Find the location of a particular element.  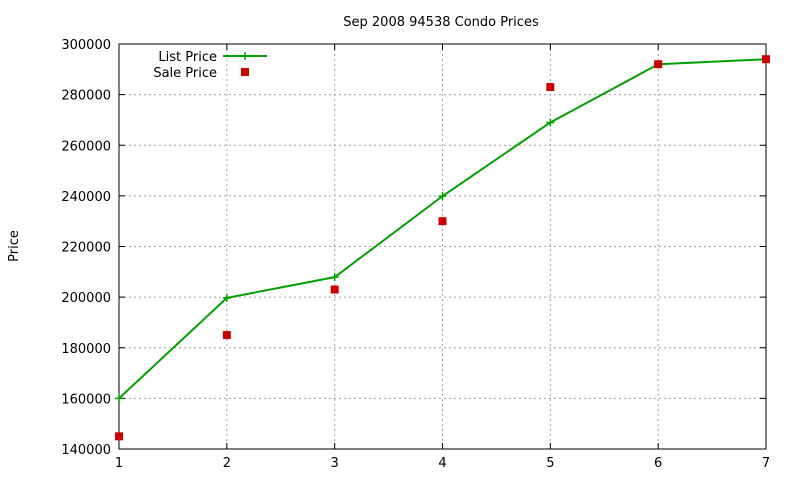

chart-title: Sep 2008 94538 Condo Prices is located at coordinates (441, 22).